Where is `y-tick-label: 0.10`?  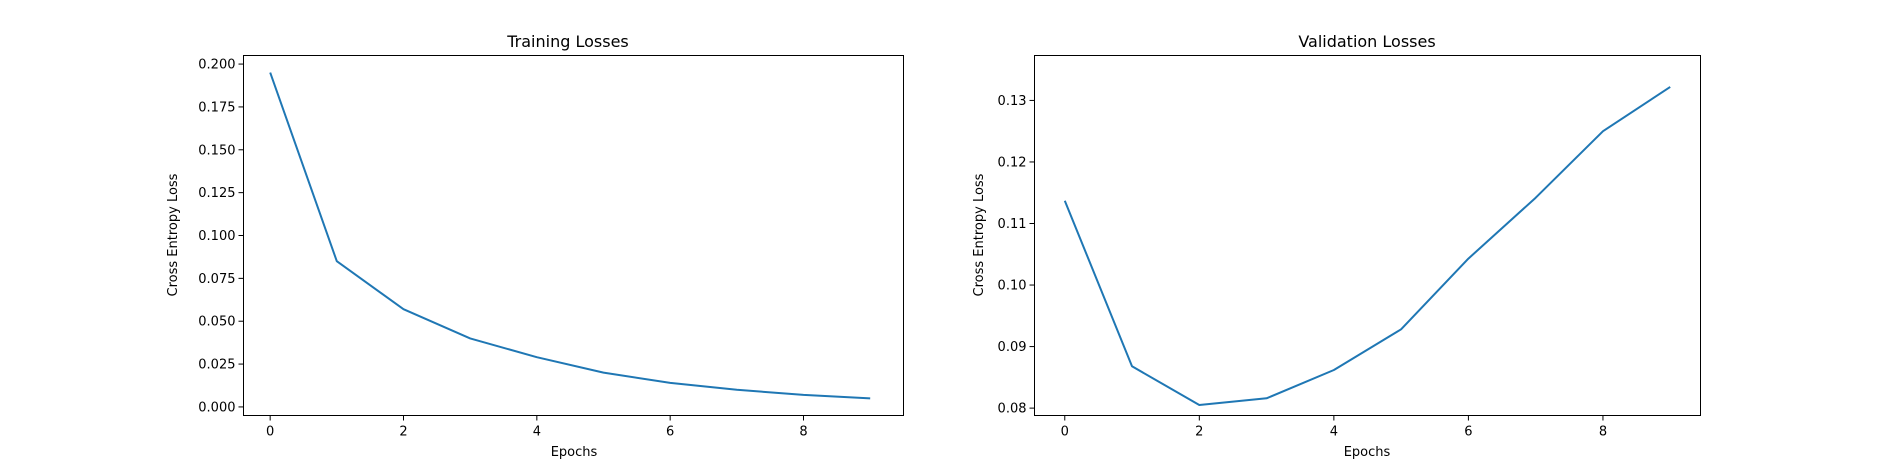 y-tick-label: 0.10 is located at coordinates (1012, 286).